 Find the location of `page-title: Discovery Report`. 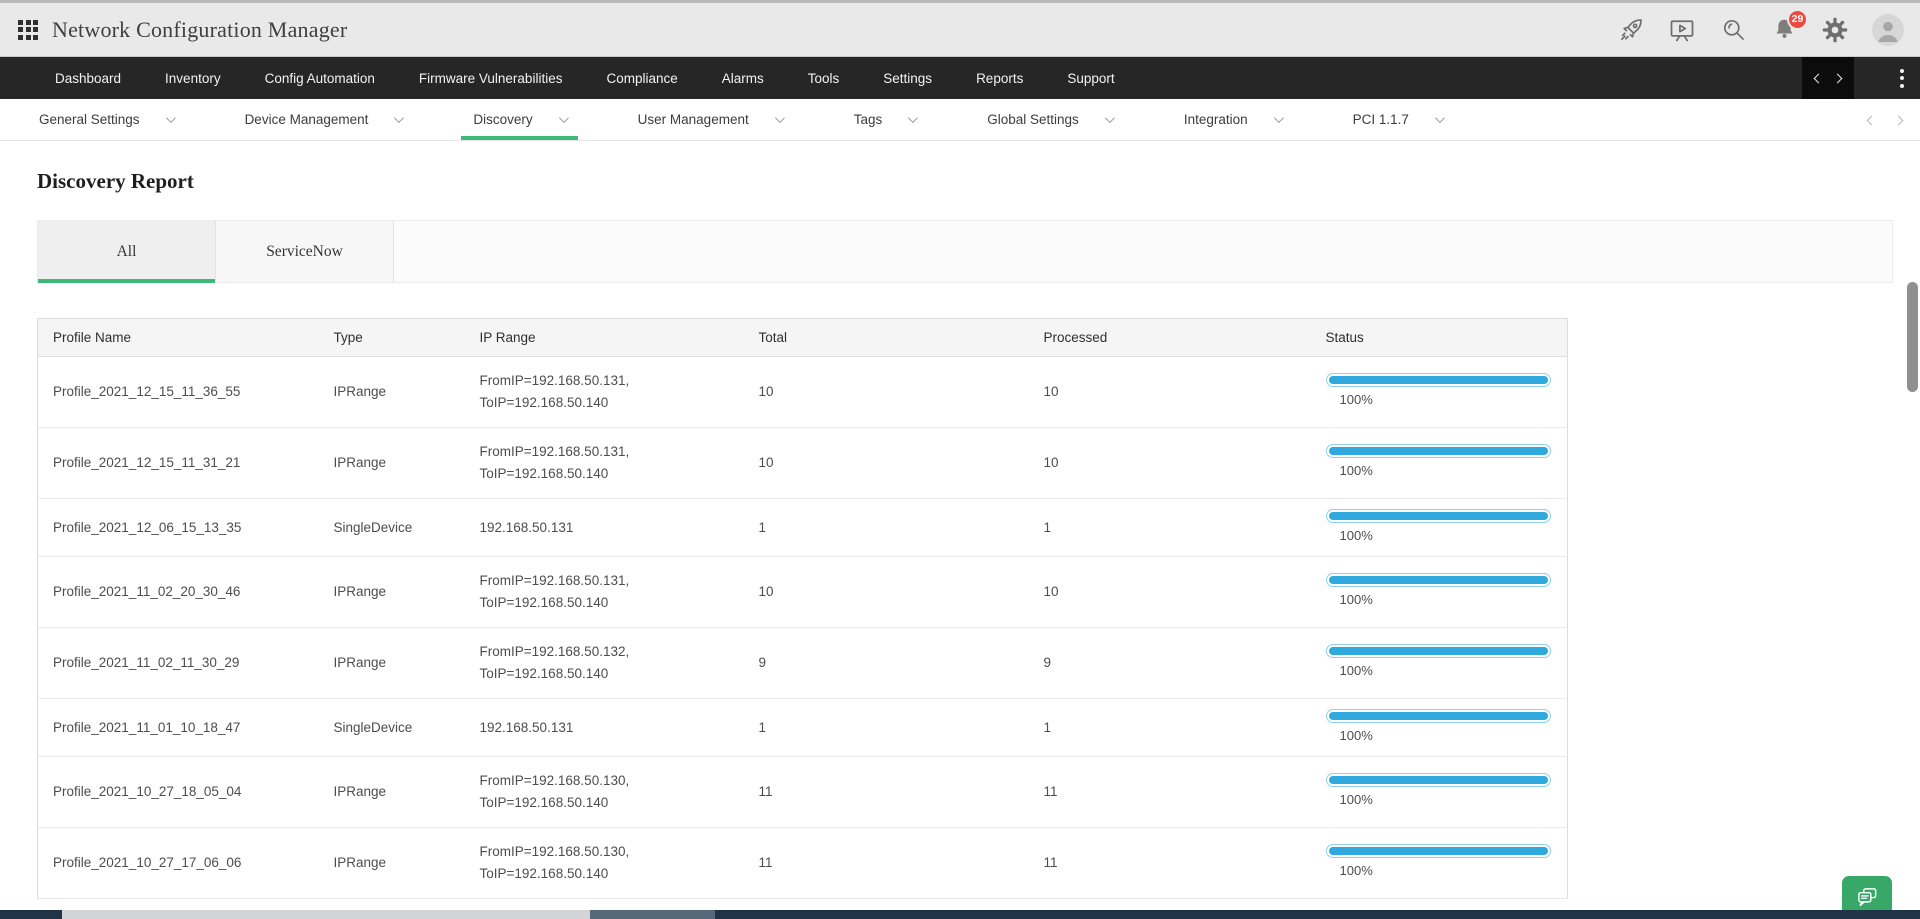

page-title: Discovery Report is located at coordinates (115, 181).